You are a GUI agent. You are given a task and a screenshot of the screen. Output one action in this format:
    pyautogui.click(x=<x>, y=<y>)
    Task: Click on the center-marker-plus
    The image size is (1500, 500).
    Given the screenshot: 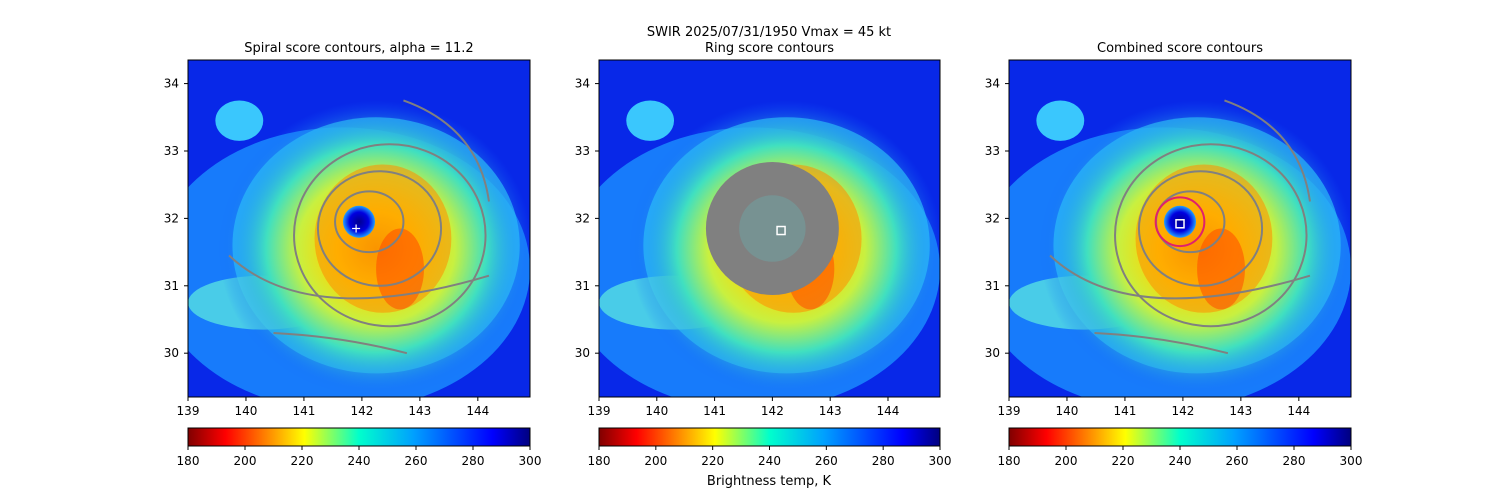 What is the action you would take?
    pyautogui.click(x=356, y=228)
    